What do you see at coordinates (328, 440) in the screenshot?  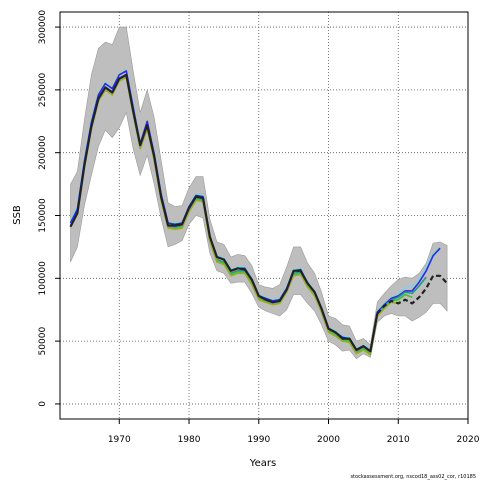 I see `x-tick-label: 2000` at bounding box center [328, 440].